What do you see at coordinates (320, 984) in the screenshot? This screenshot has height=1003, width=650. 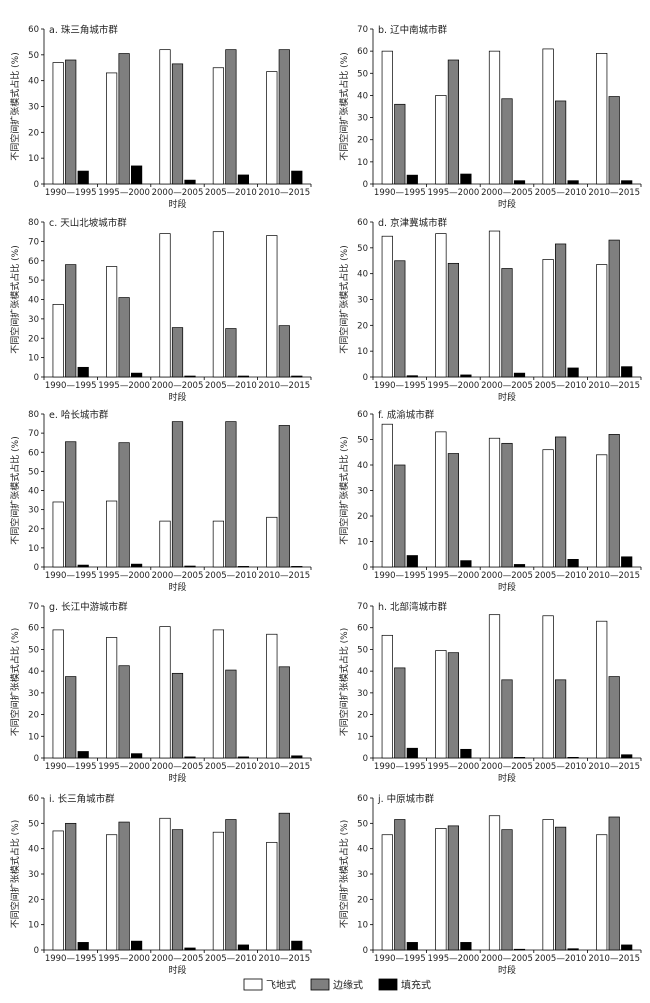 I see `legend-swatch-bianyuan` at bounding box center [320, 984].